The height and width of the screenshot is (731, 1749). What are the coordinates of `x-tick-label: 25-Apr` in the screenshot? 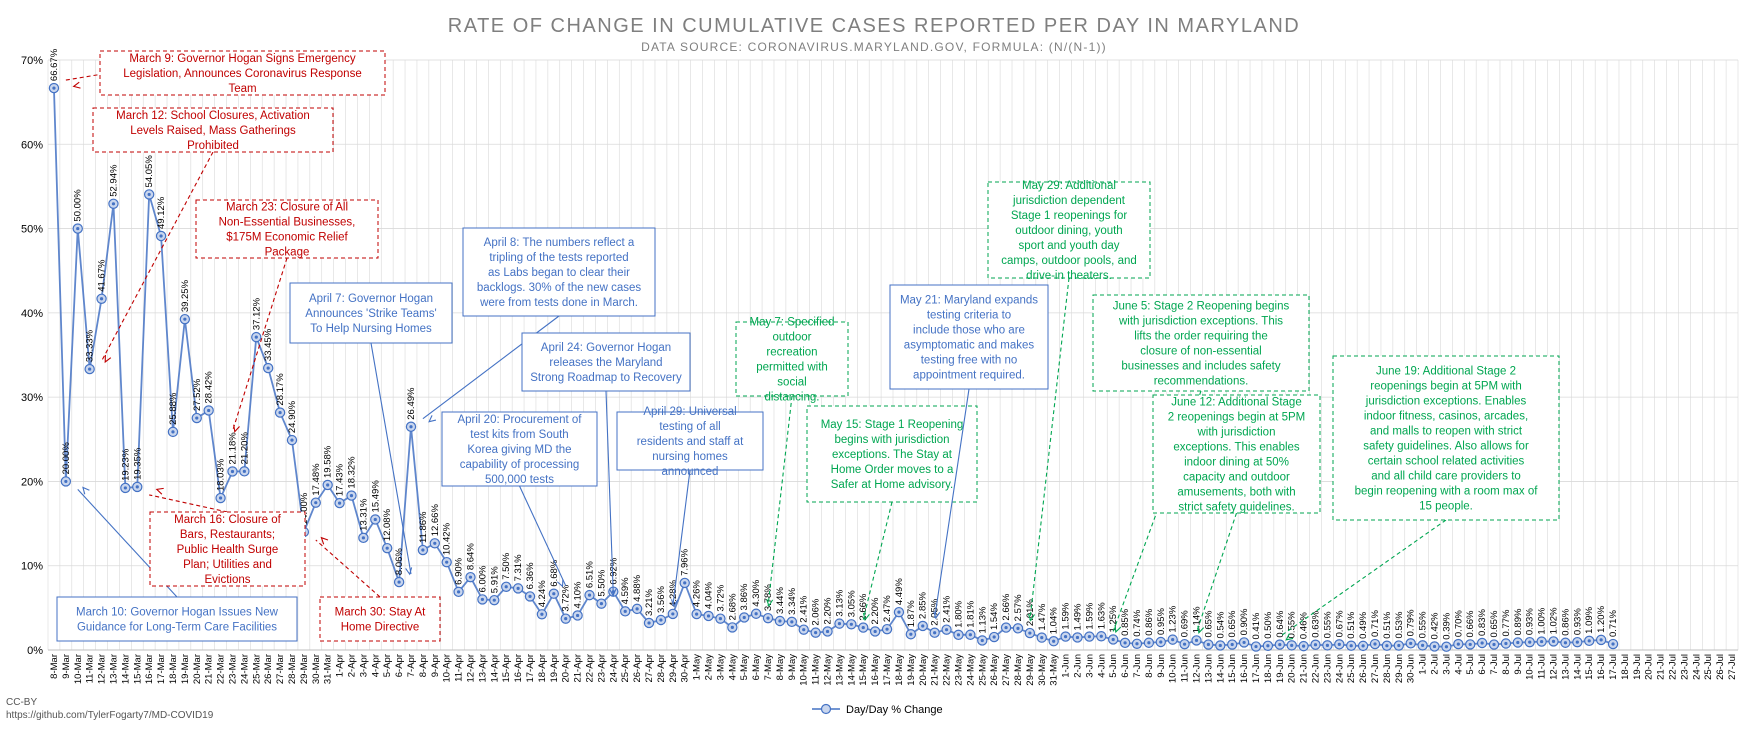 It's located at (625, 668).